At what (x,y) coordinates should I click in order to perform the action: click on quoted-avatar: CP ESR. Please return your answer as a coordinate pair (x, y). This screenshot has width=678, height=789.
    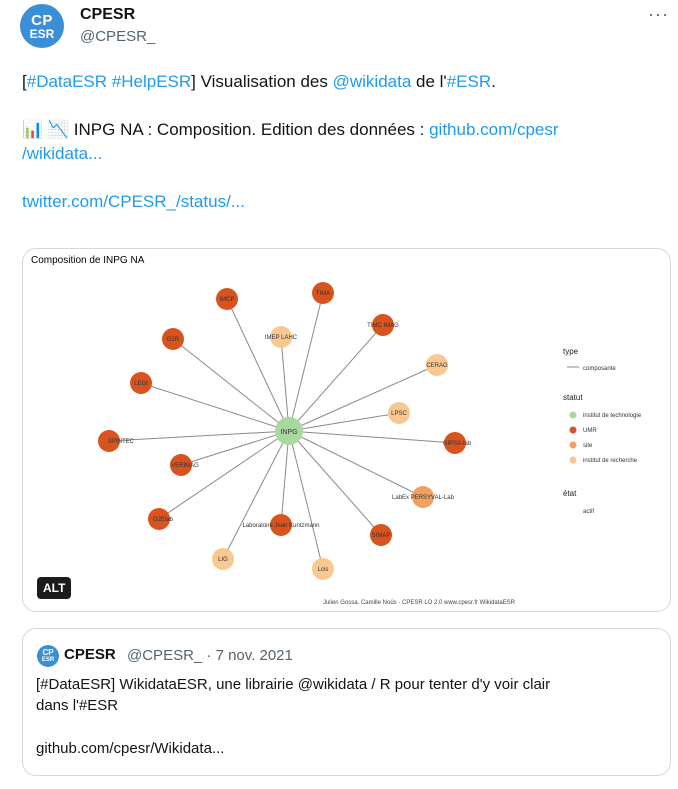
    Looking at the image, I should click on (48, 656).